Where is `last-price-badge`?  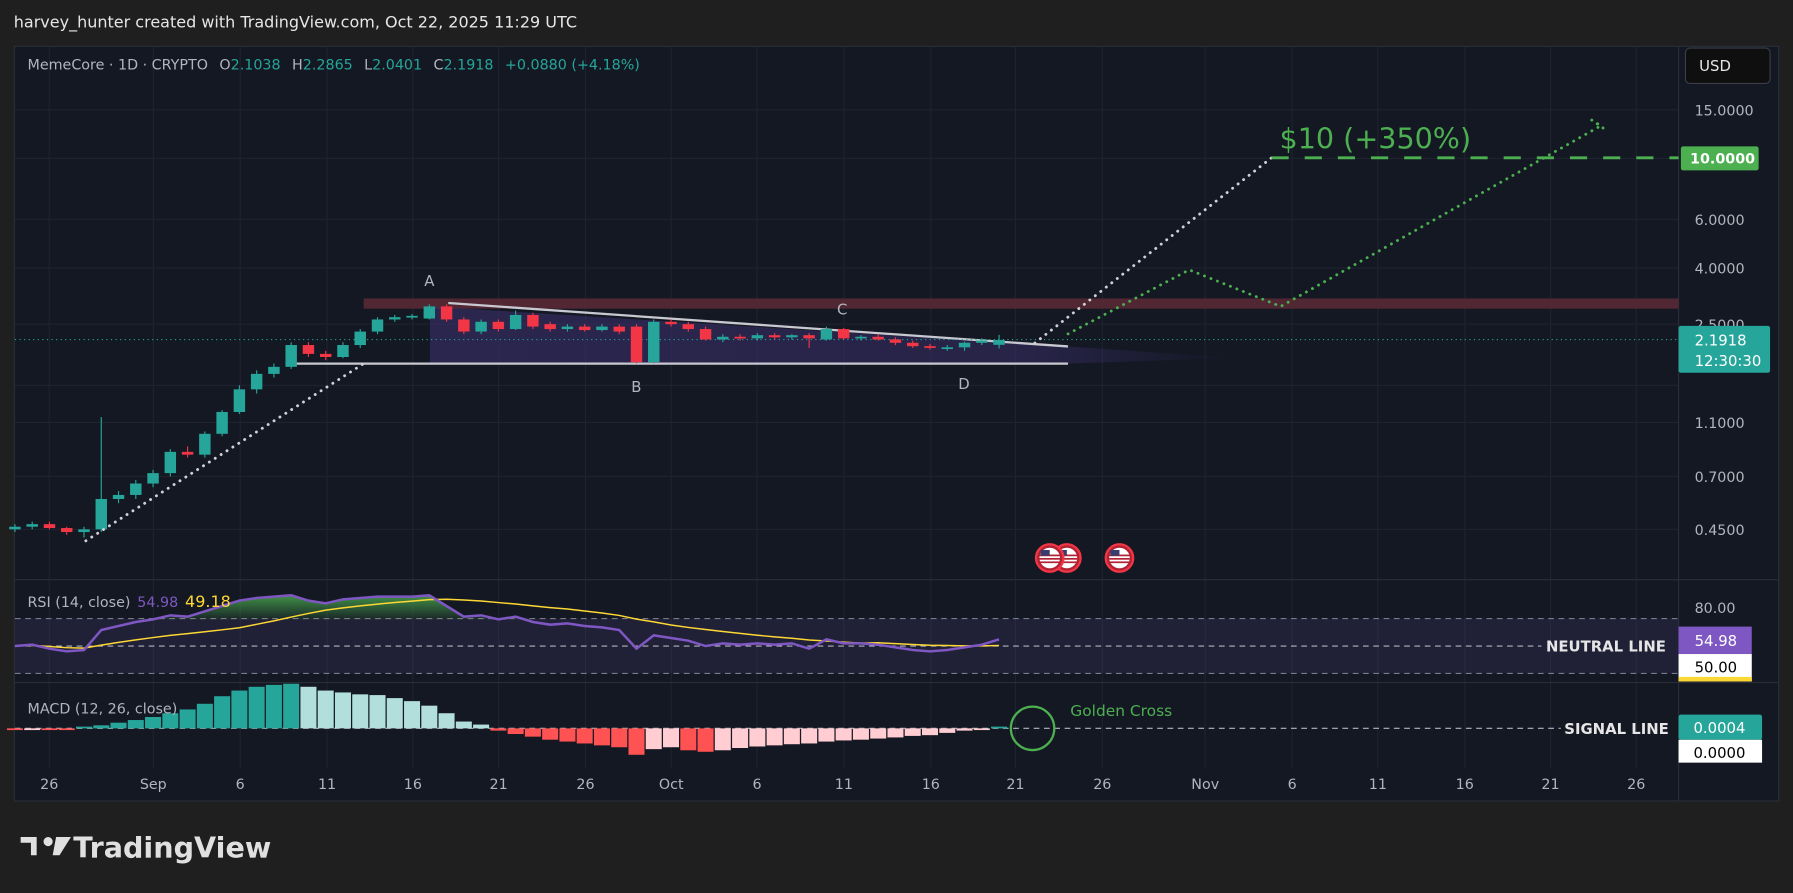 last-price-badge is located at coordinates (1724, 349).